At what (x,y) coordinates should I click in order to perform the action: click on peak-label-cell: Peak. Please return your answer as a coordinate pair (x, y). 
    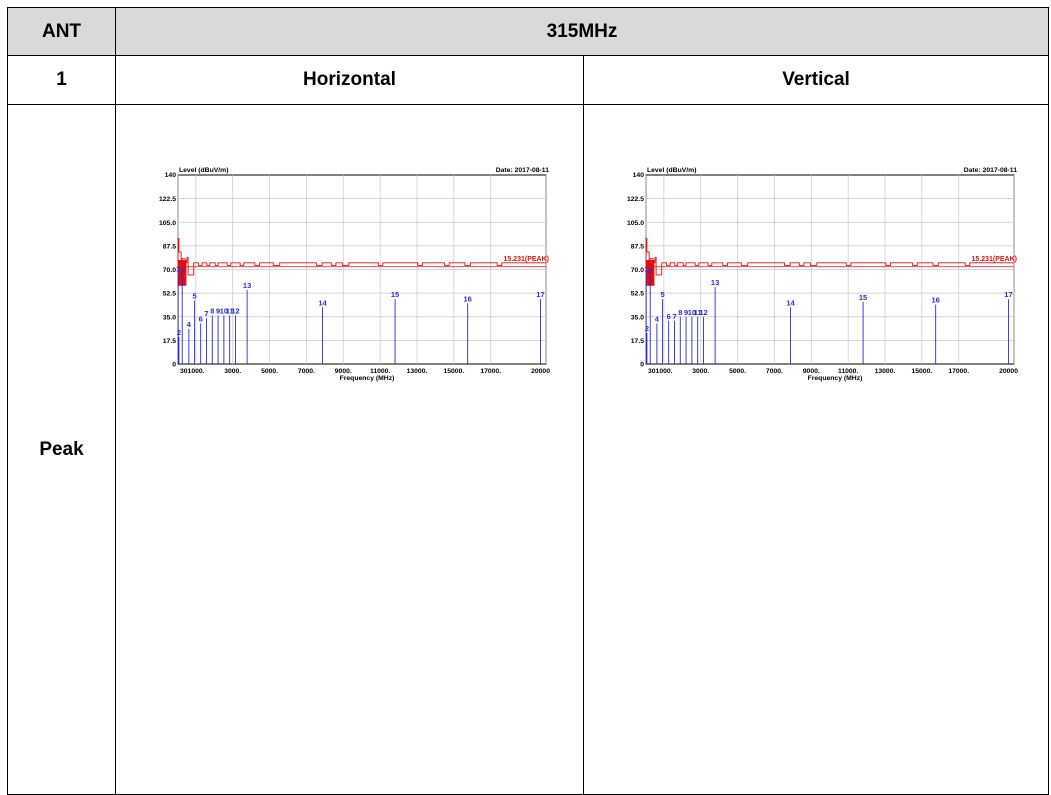
    Looking at the image, I should click on (61, 449).